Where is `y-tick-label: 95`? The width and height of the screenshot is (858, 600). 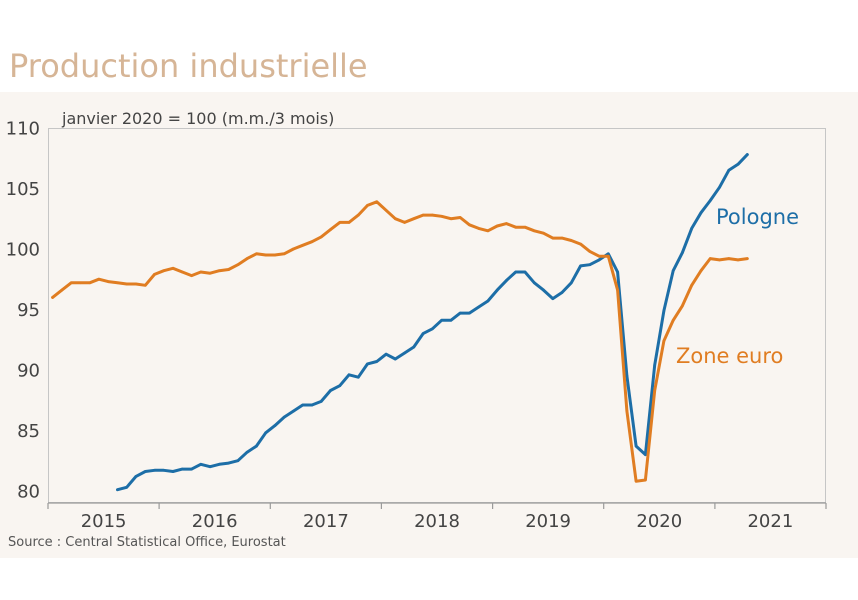
y-tick-label: 95 is located at coordinates (28, 310).